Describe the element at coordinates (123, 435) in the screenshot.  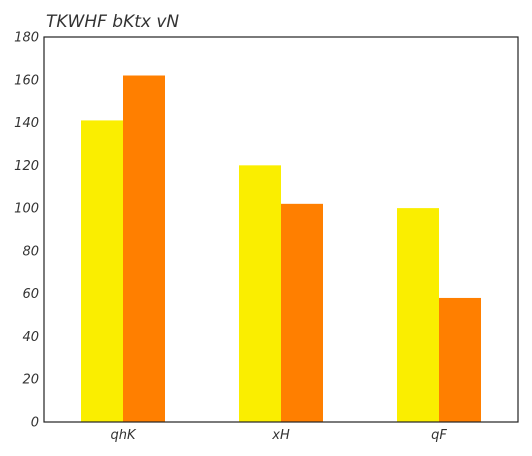
I see `x-tick-label: qhK` at that location.